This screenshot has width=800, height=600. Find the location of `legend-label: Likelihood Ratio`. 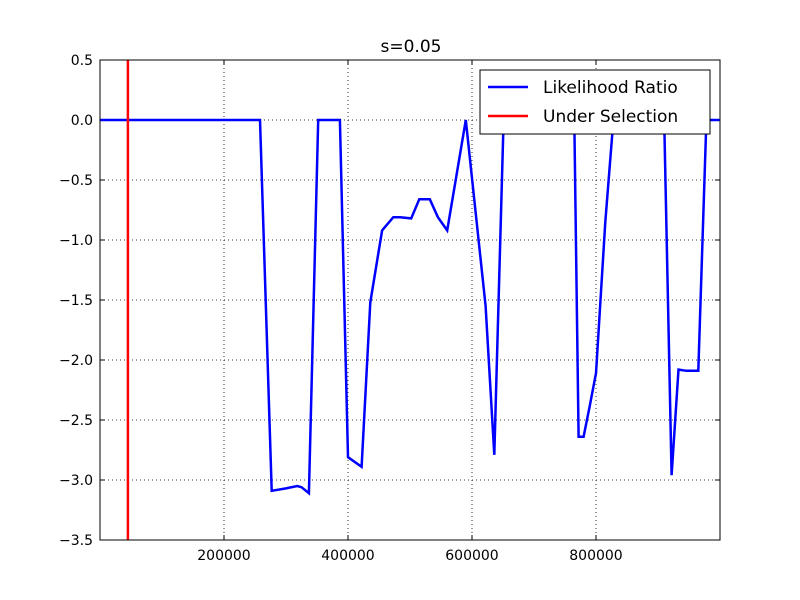

legend-label: Likelihood Ratio is located at coordinates (610, 88).